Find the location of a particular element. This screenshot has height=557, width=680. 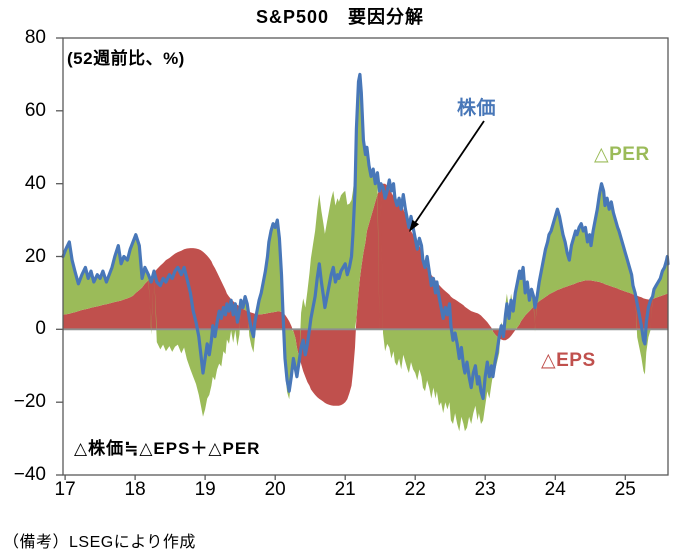

equation-annotation: △株価≒△EPS＋△PER is located at coordinates (167, 448).